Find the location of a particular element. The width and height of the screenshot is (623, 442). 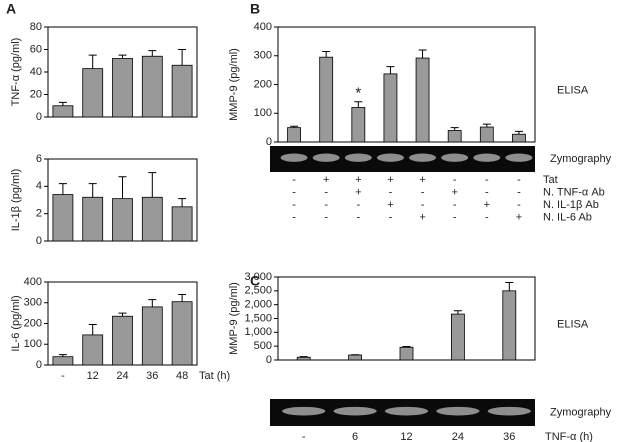

y-tick-label: 2 is located at coordinates (39, 214).